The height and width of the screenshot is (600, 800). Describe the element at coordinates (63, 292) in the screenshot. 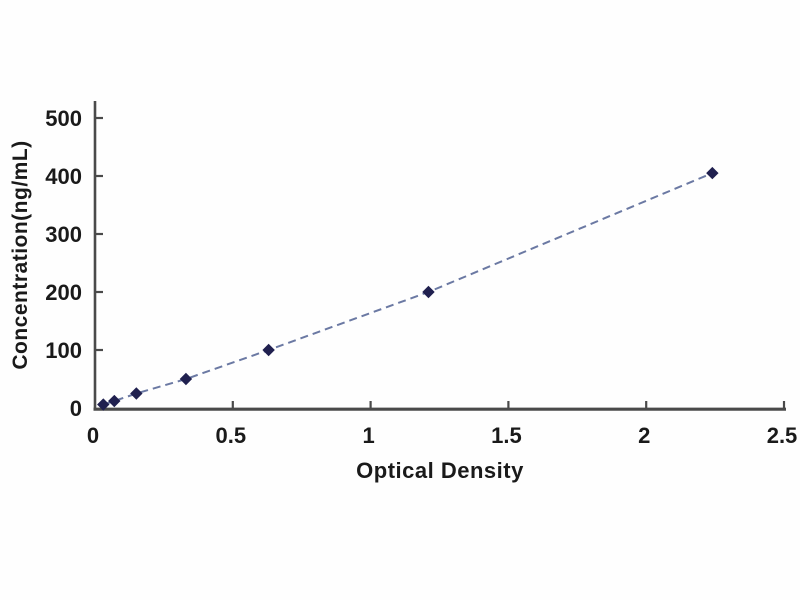

I see `y-tick-label: 200` at that location.